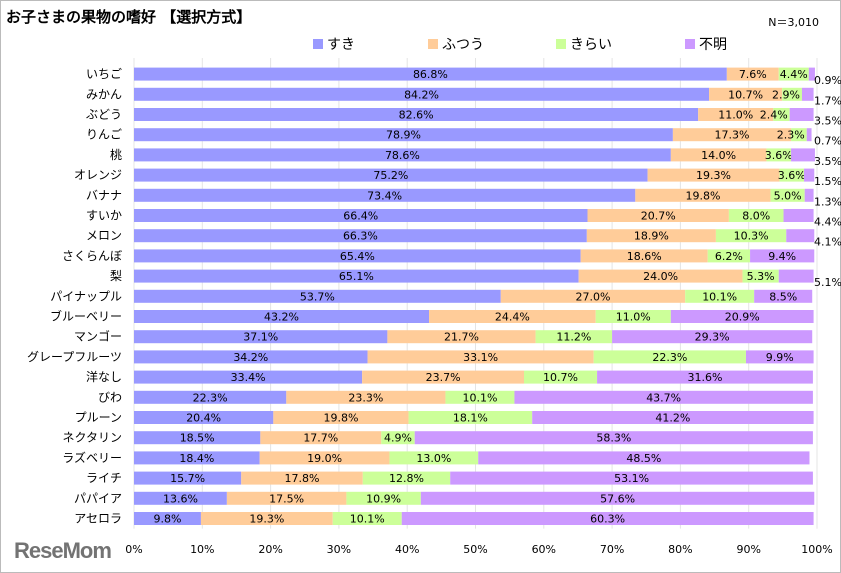 The image size is (841, 573). What do you see at coordinates (110, 397) in the screenshot?
I see `category-label: びわ` at bounding box center [110, 397].